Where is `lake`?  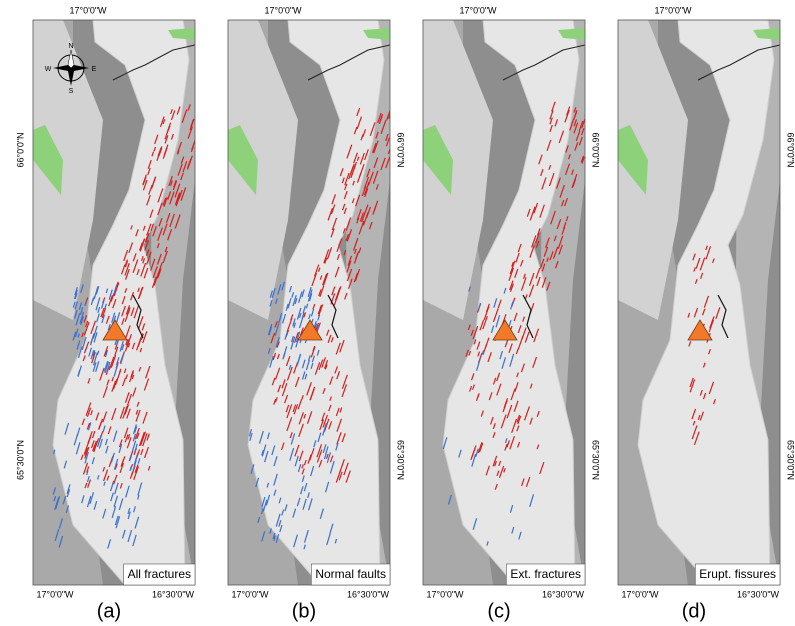
lake is located at coordinates (633, 160).